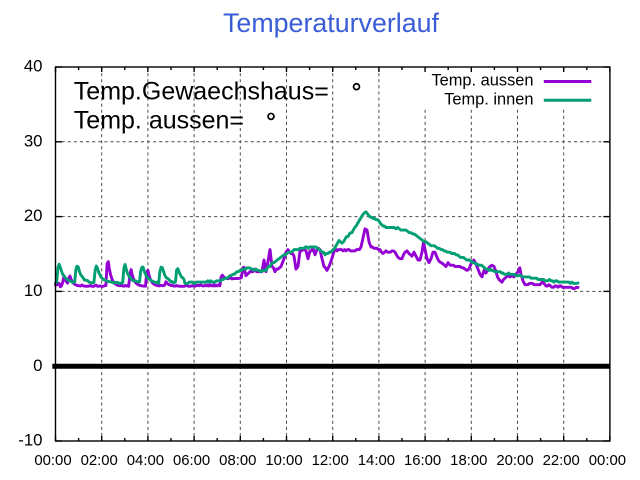 The height and width of the screenshot is (480, 640). I want to click on svg-text: 18:00, so click(468, 461).